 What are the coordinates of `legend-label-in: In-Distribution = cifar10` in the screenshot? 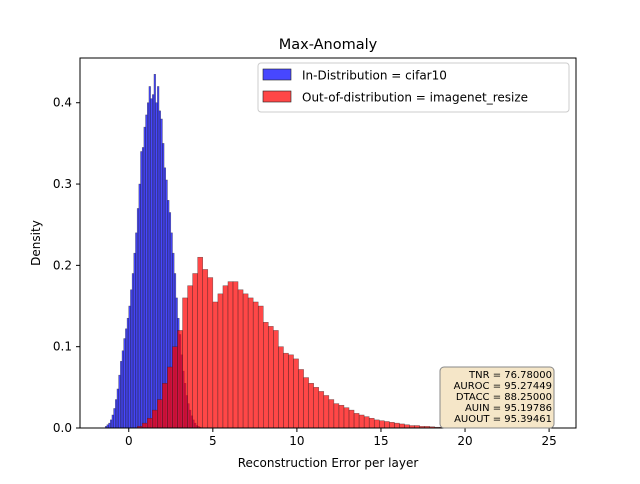 It's located at (374, 76).